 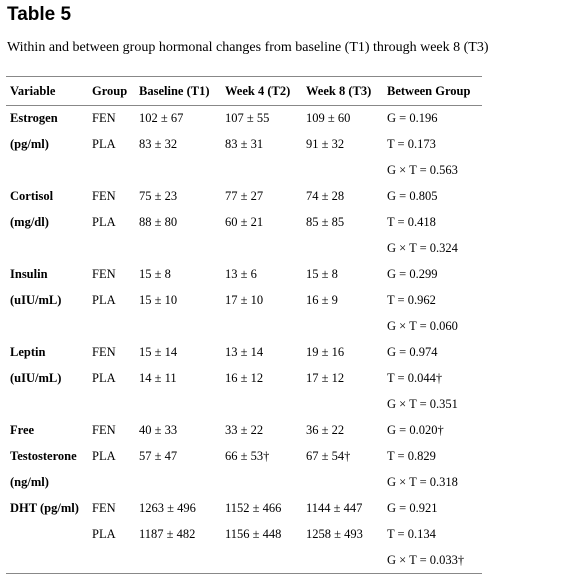 What do you see at coordinates (411, 144) in the screenshot?
I see `cell-between-group: T = 0.173` at bounding box center [411, 144].